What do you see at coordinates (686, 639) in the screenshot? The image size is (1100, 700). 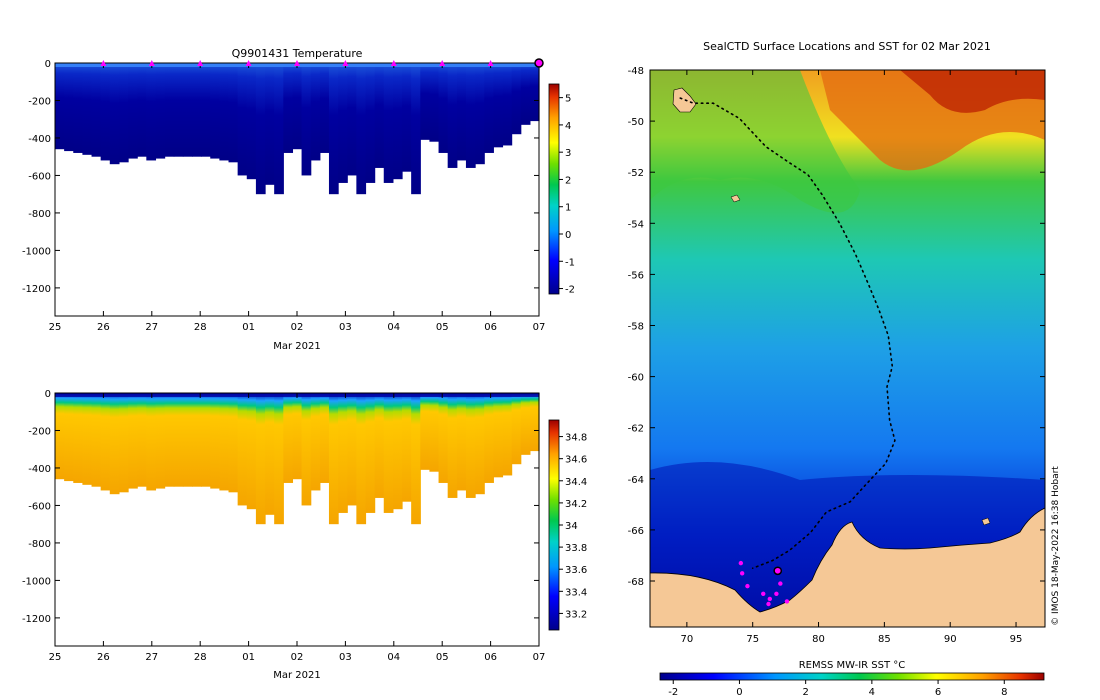 I see `x-tick-label: 70` at bounding box center [686, 639].